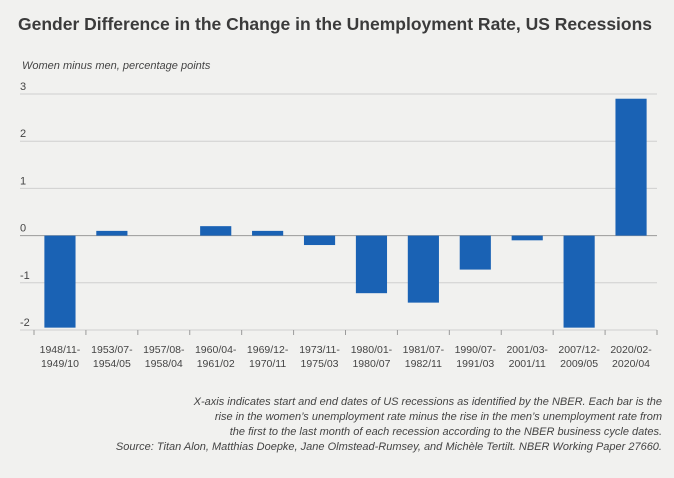 The image size is (674, 478). Describe the element at coordinates (267, 364) in the screenshot. I see `x-tick-label: 1970/11` at that location.